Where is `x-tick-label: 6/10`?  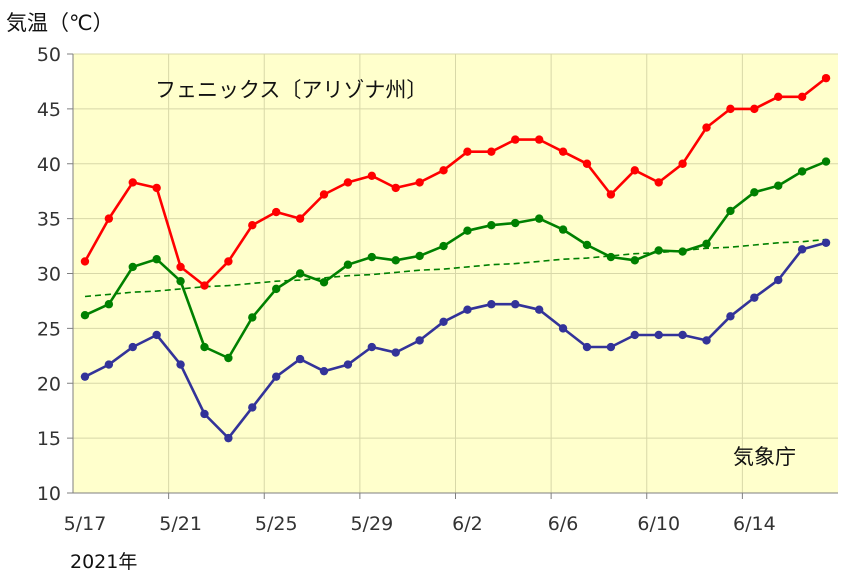
x-tick-label: 6/10 is located at coordinates (658, 524).